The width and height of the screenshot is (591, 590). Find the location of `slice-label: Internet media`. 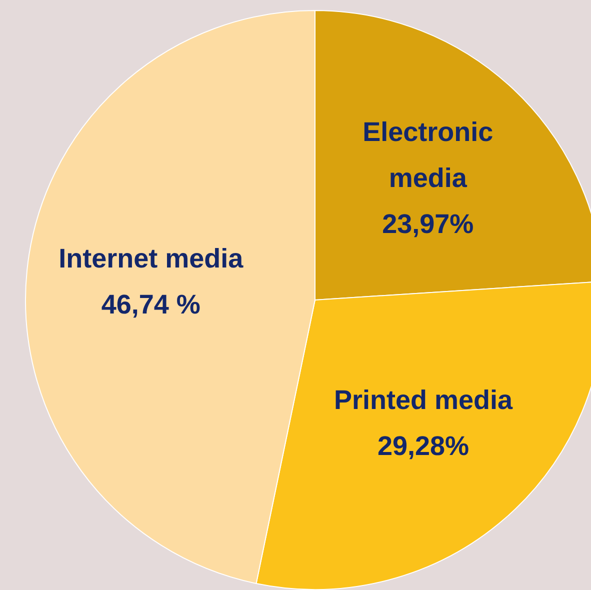

slice-label: Internet media is located at coordinates (151, 259).